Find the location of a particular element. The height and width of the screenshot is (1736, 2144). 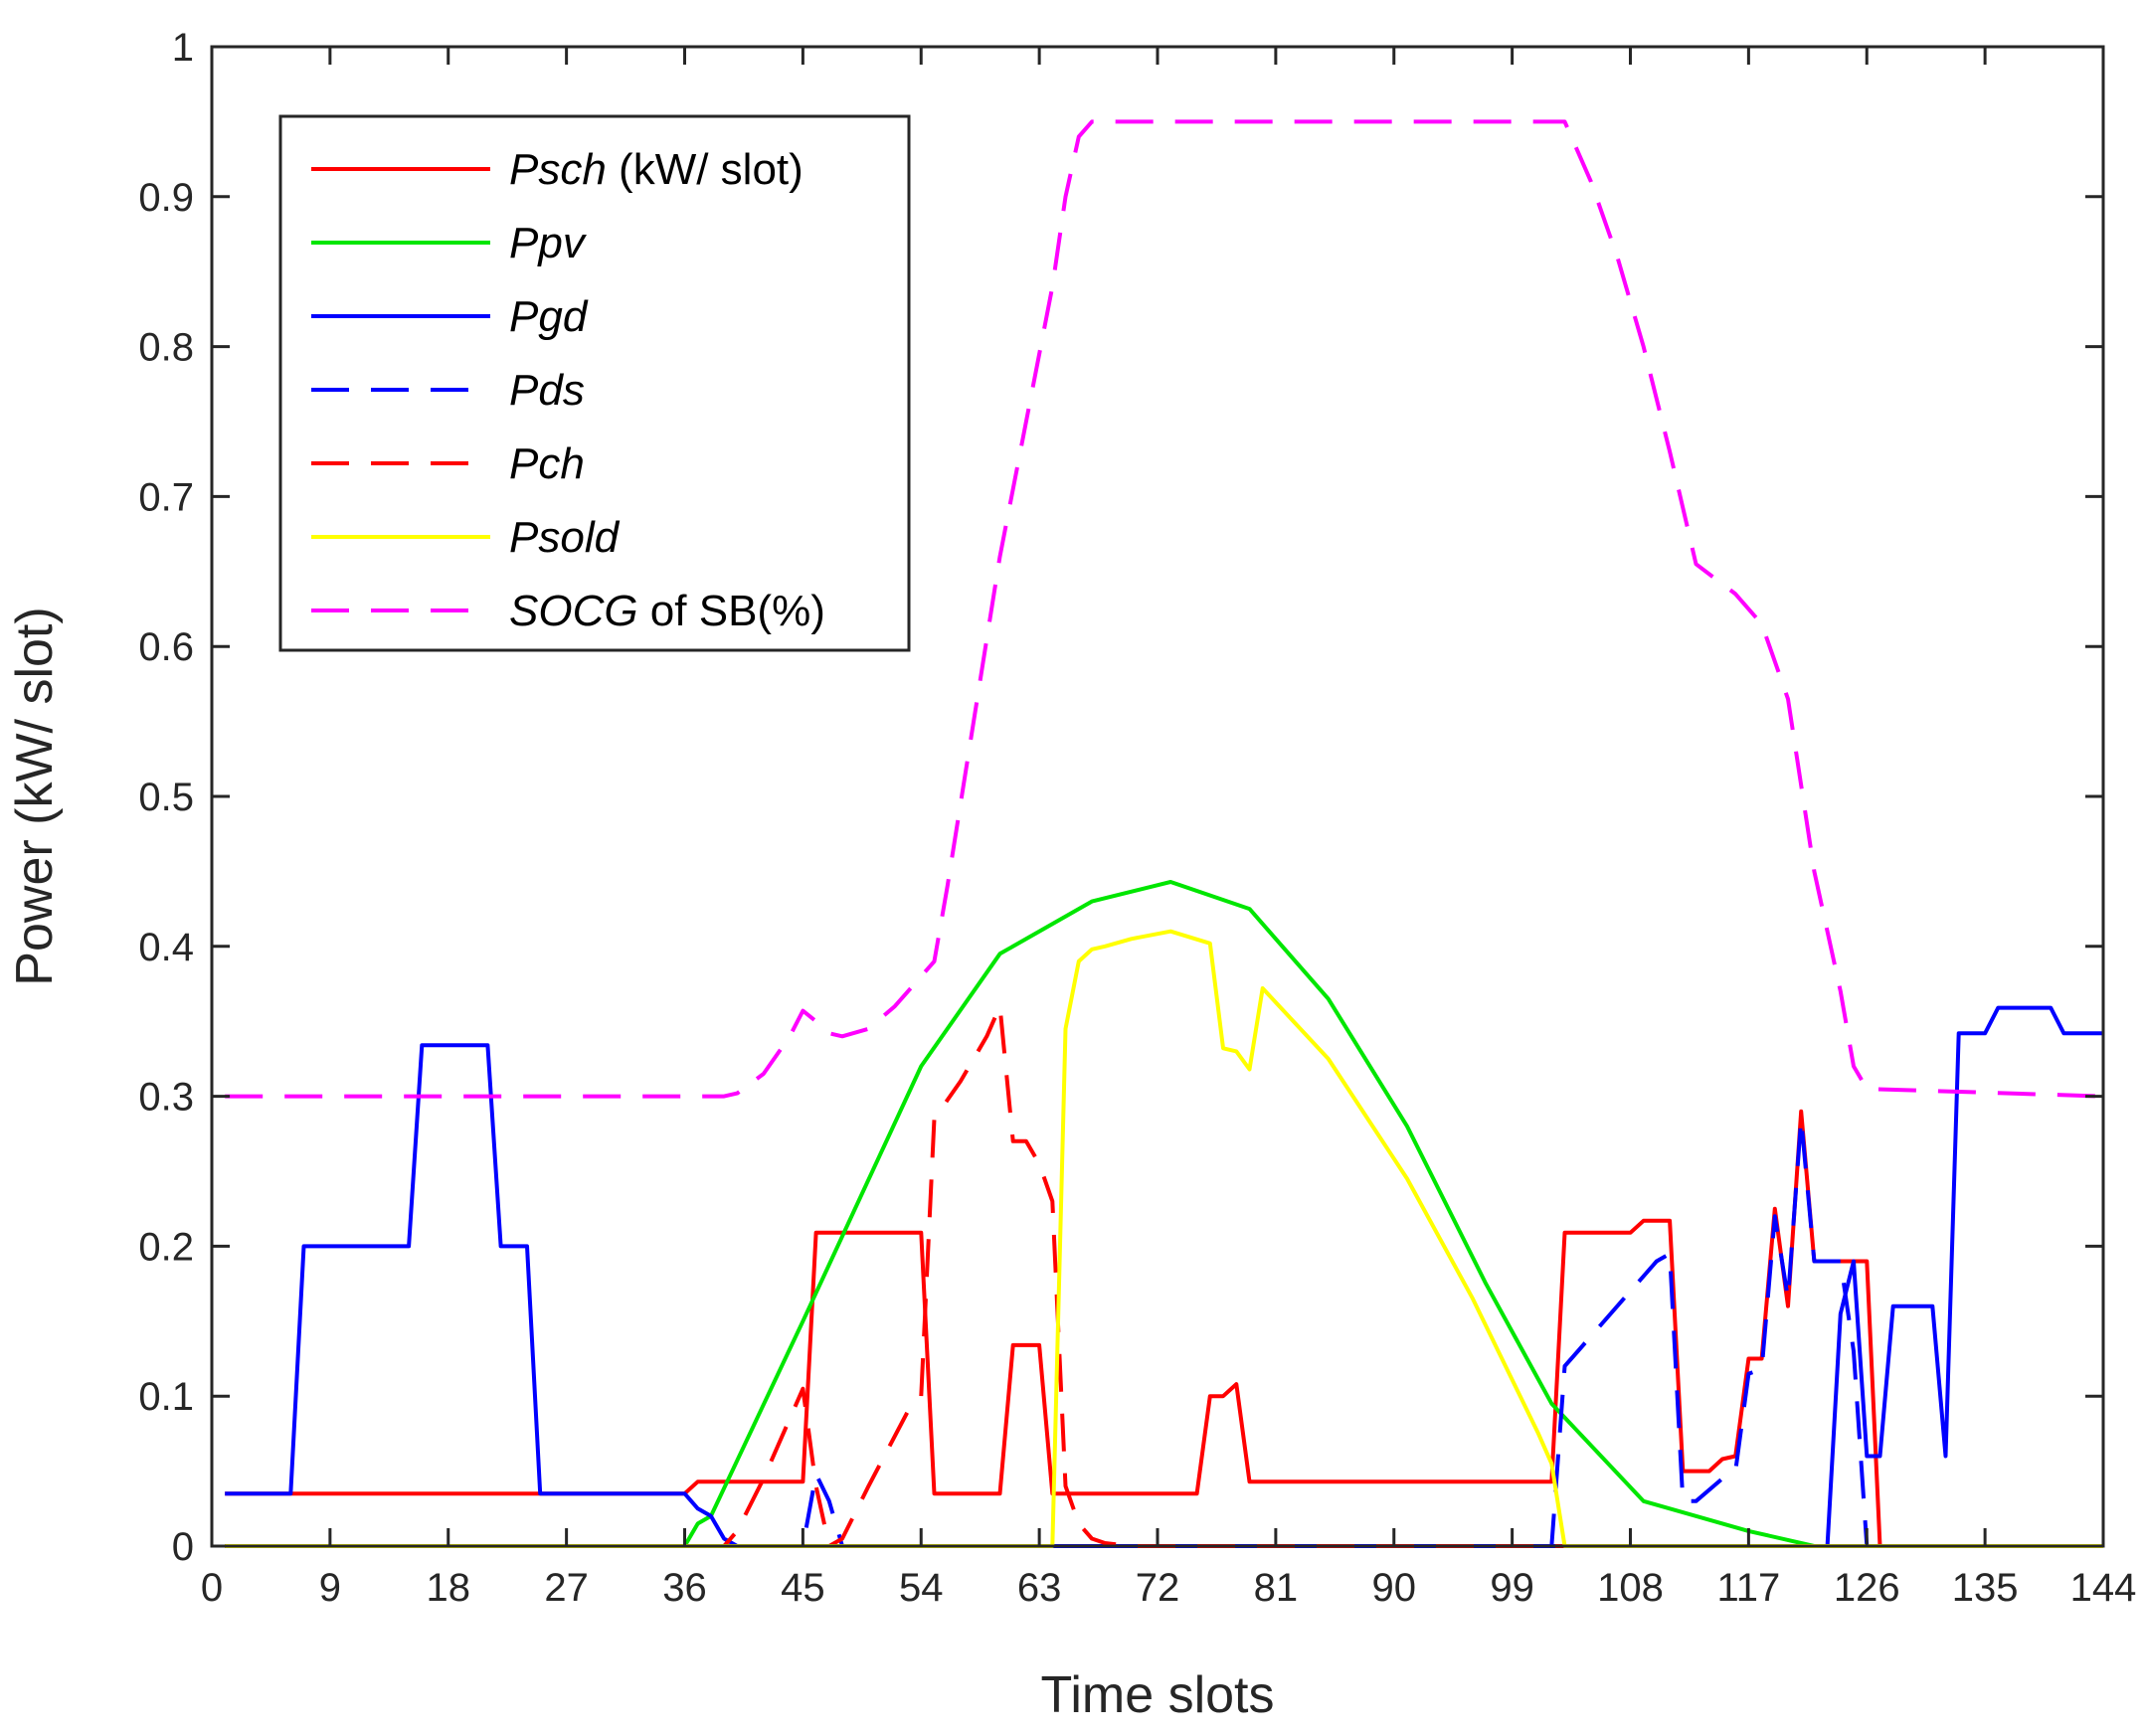

x-tick-label: 27 is located at coordinates (567, 1588).